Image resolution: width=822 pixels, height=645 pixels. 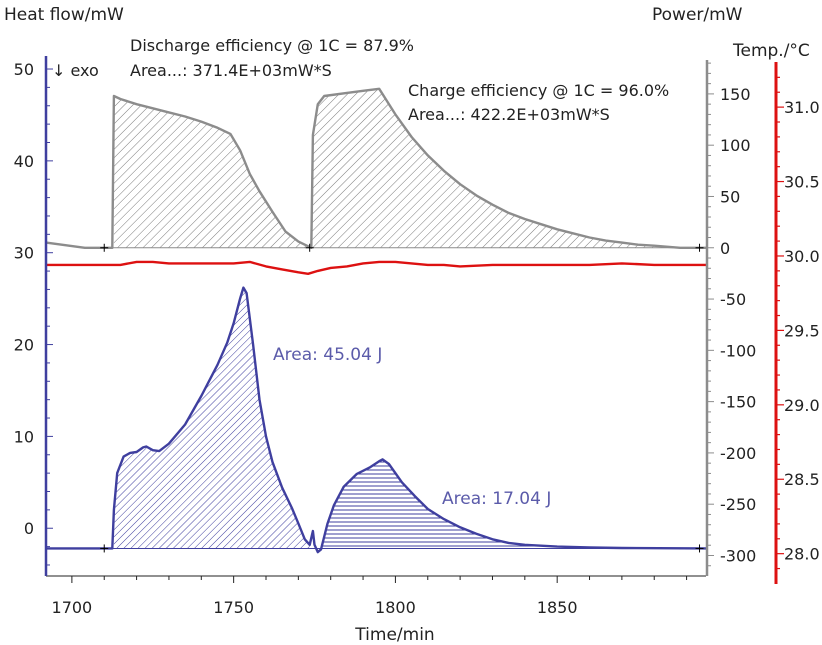 What do you see at coordinates (738, 555) in the screenshot?
I see `power-tick-label: -300` at bounding box center [738, 555].